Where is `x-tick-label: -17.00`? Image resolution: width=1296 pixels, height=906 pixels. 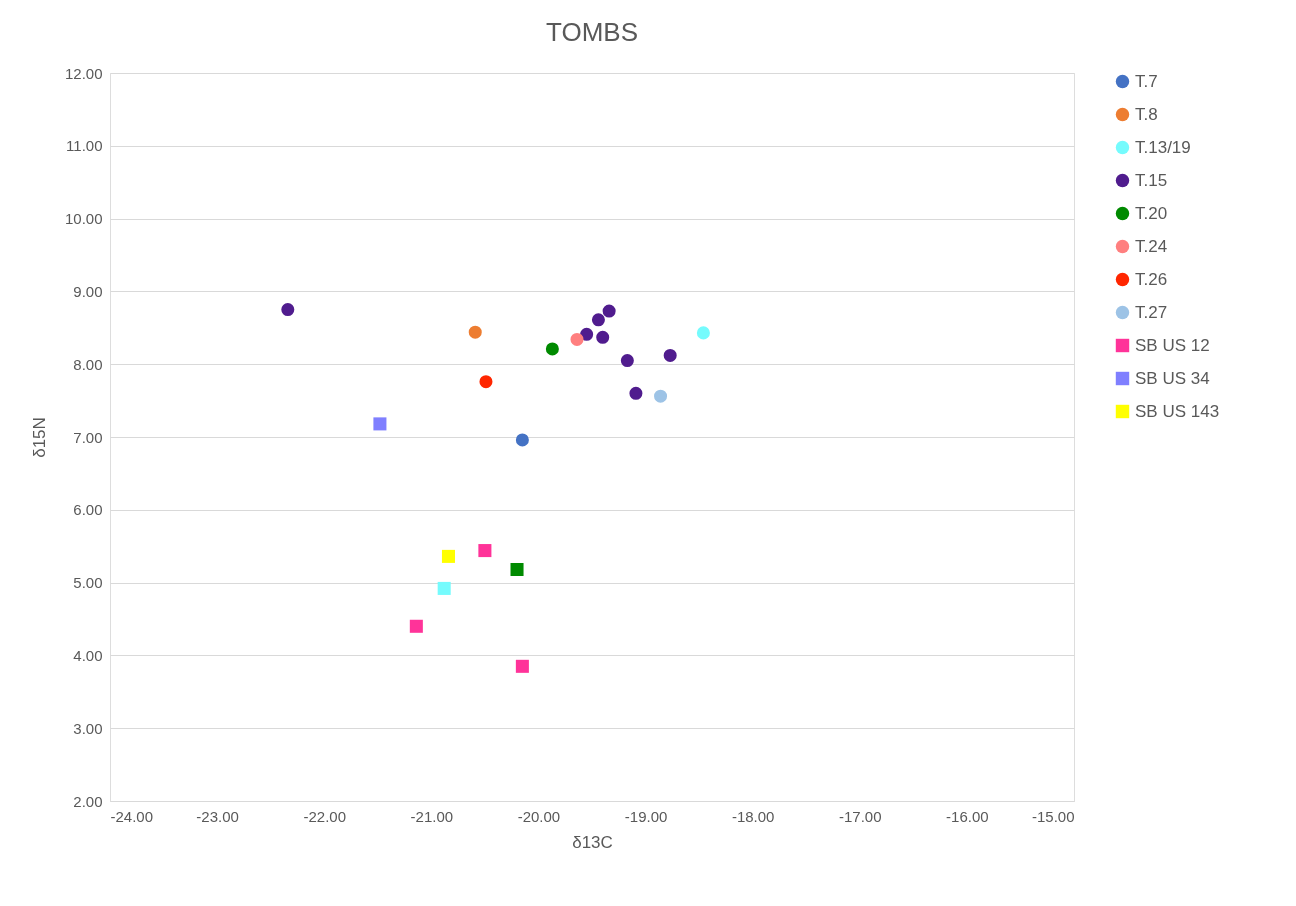 x-tick-label: -17.00 is located at coordinates (860, 816).